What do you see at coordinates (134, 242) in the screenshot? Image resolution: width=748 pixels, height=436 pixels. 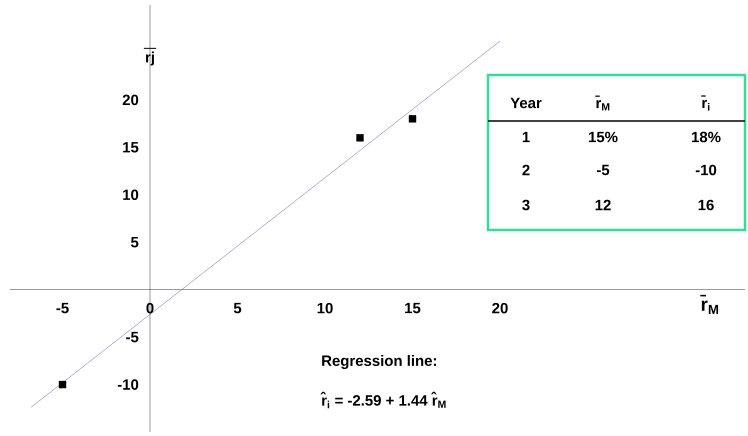 I see `y-tick-label: 5` at bounding box center [134, 242].